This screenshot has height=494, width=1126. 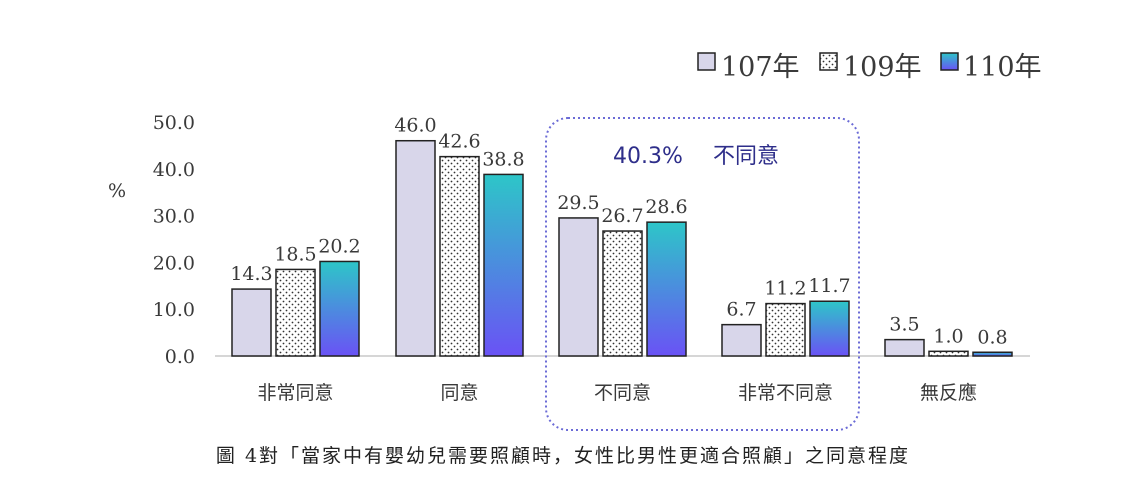 I want to click on data-label-110-4: 0.8, so click(x=992, y=337).